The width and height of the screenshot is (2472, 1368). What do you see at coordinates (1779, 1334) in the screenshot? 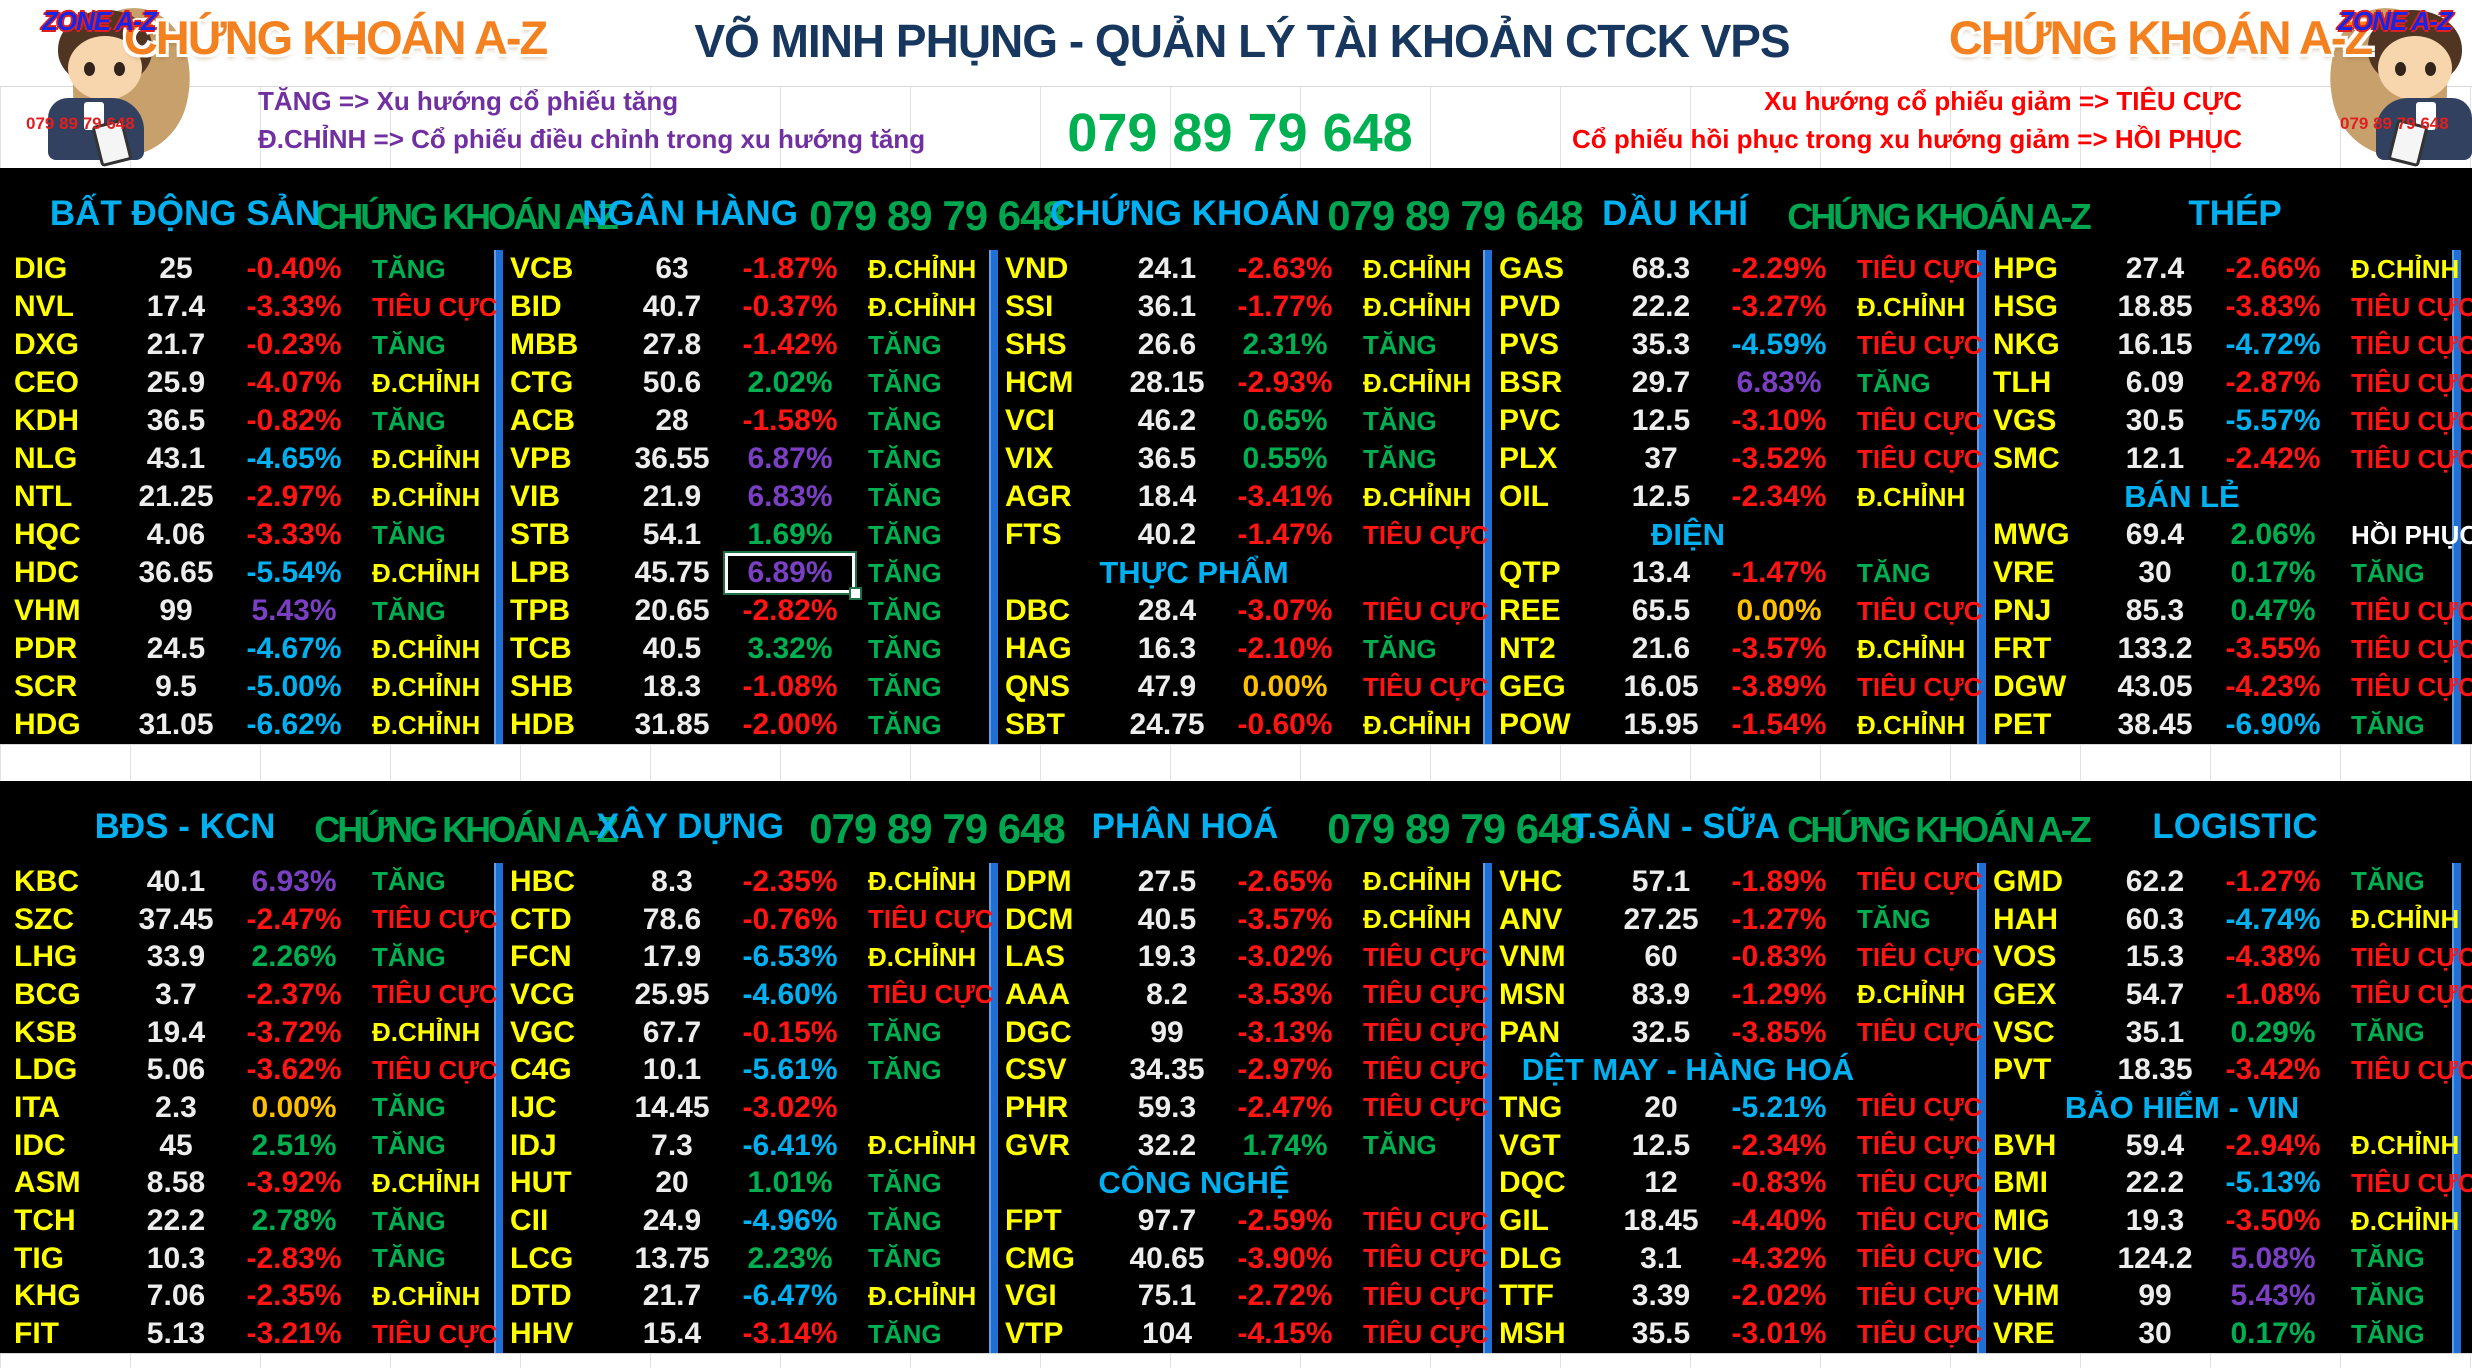
I see `change-cell: -3.01%` at bounding box center [1779, 1334].